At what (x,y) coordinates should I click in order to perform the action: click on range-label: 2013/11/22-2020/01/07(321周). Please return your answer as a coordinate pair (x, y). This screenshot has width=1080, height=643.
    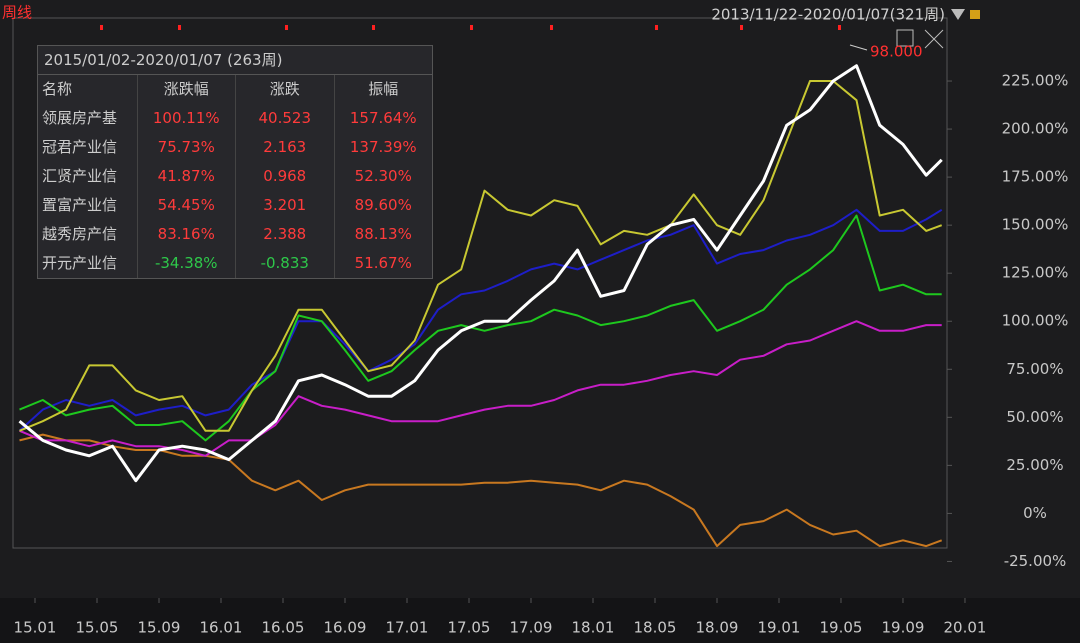
    Looking at the image, I should click on (828, 15).